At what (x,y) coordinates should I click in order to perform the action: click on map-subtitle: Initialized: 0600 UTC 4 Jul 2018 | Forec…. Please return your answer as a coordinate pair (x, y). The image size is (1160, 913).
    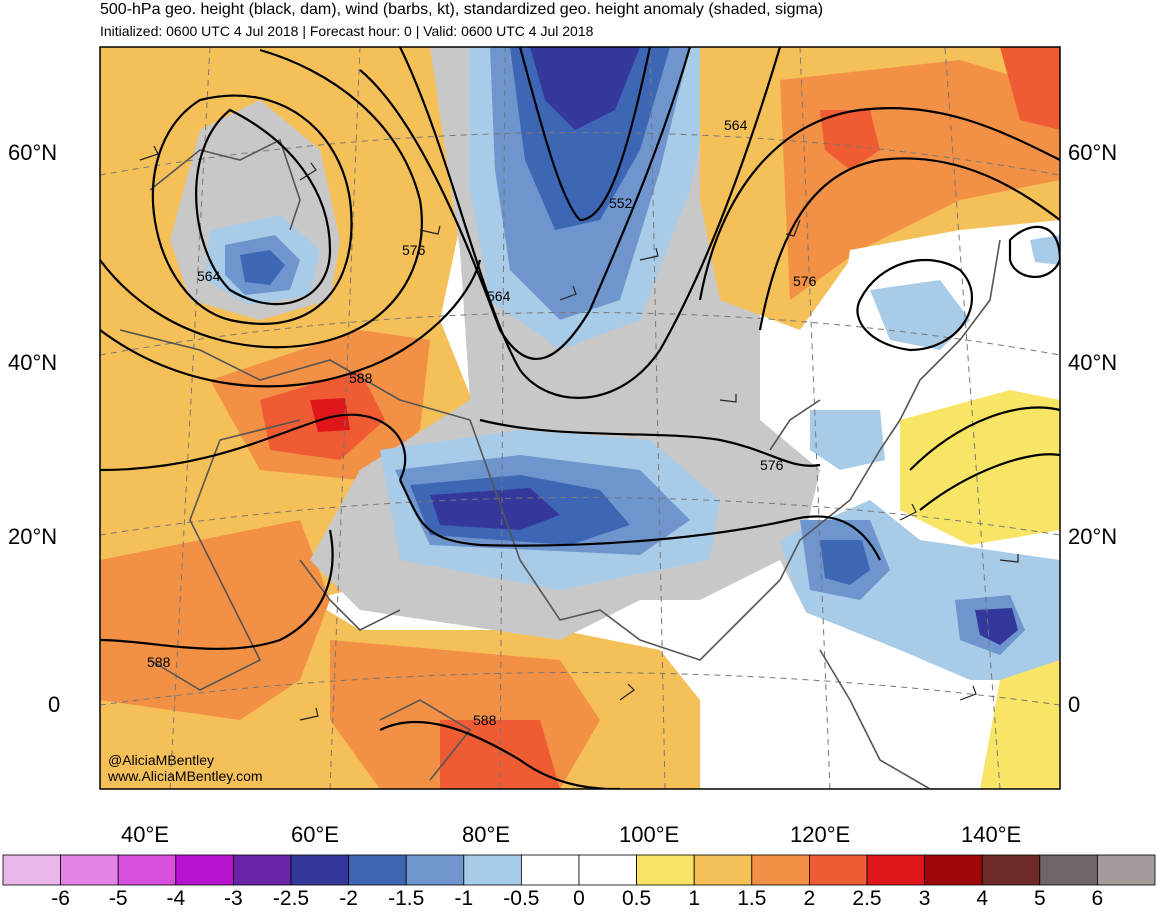
    Looking at the image, I should click on (347, 31).